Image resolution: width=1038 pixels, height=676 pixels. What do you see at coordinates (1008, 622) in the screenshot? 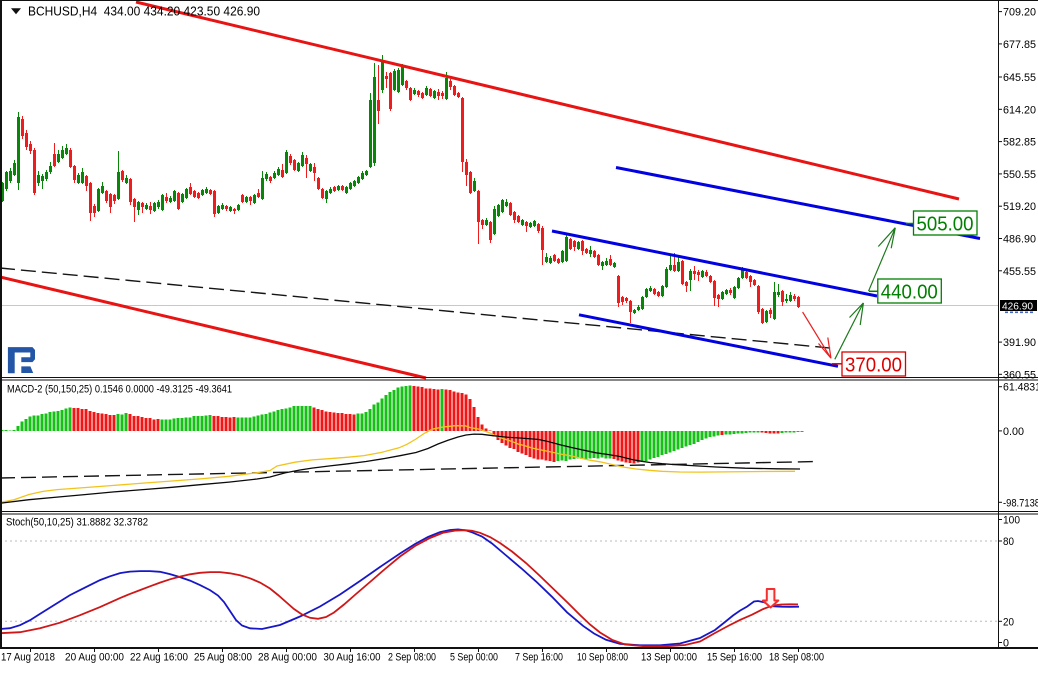
I see `svg-text: 20` at bounding box center [1008, 622].